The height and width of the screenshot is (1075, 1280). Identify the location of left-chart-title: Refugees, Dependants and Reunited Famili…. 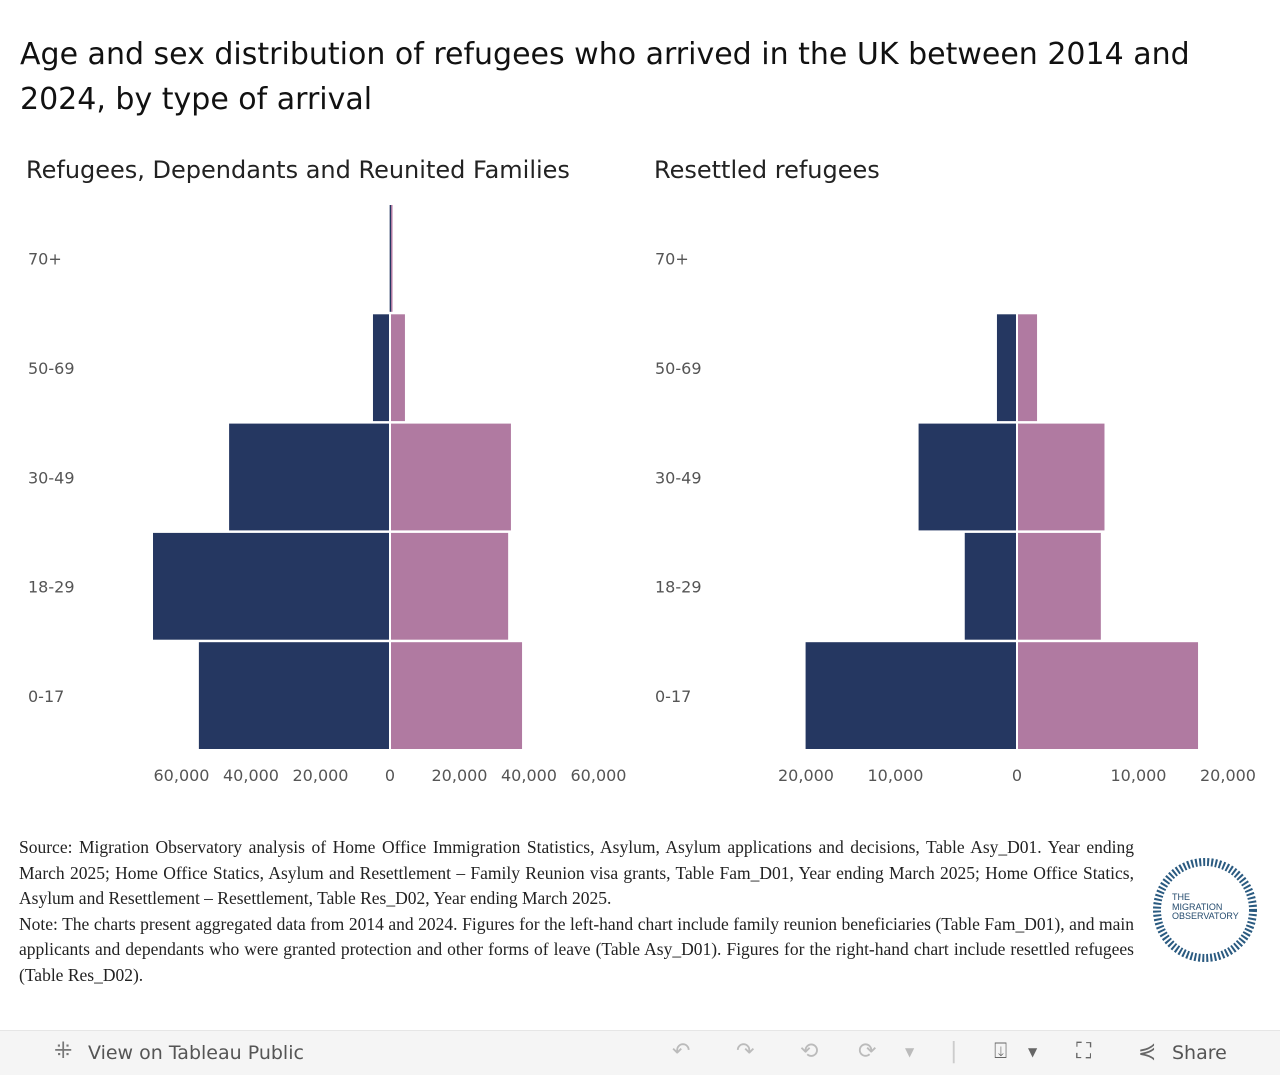
(298, 170).